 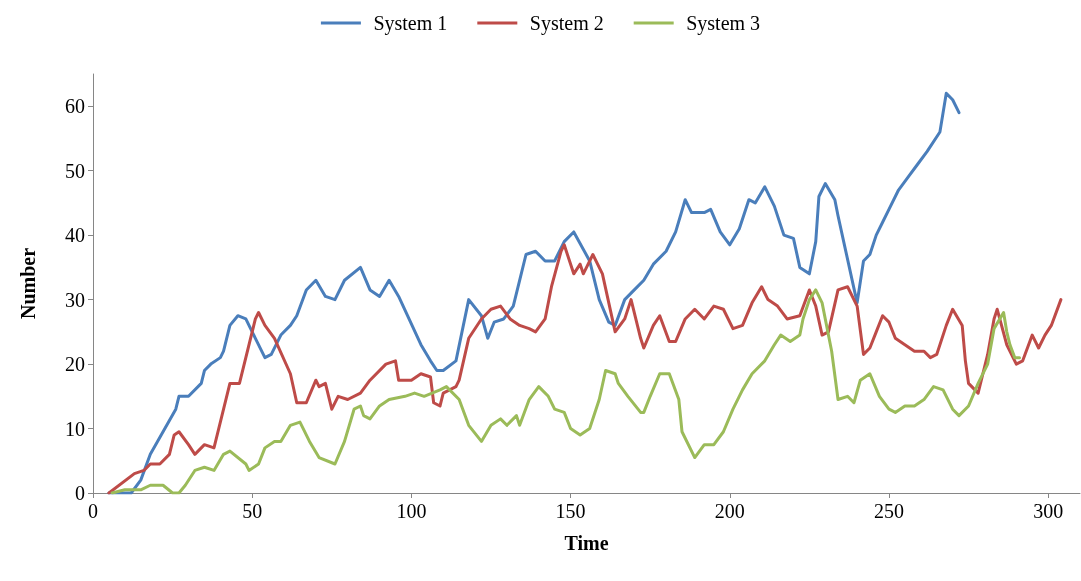 What do you see at coordinates (410, 23) in the screenshot?
I see `legend-label: System 1` at bounding box center [410, 23].